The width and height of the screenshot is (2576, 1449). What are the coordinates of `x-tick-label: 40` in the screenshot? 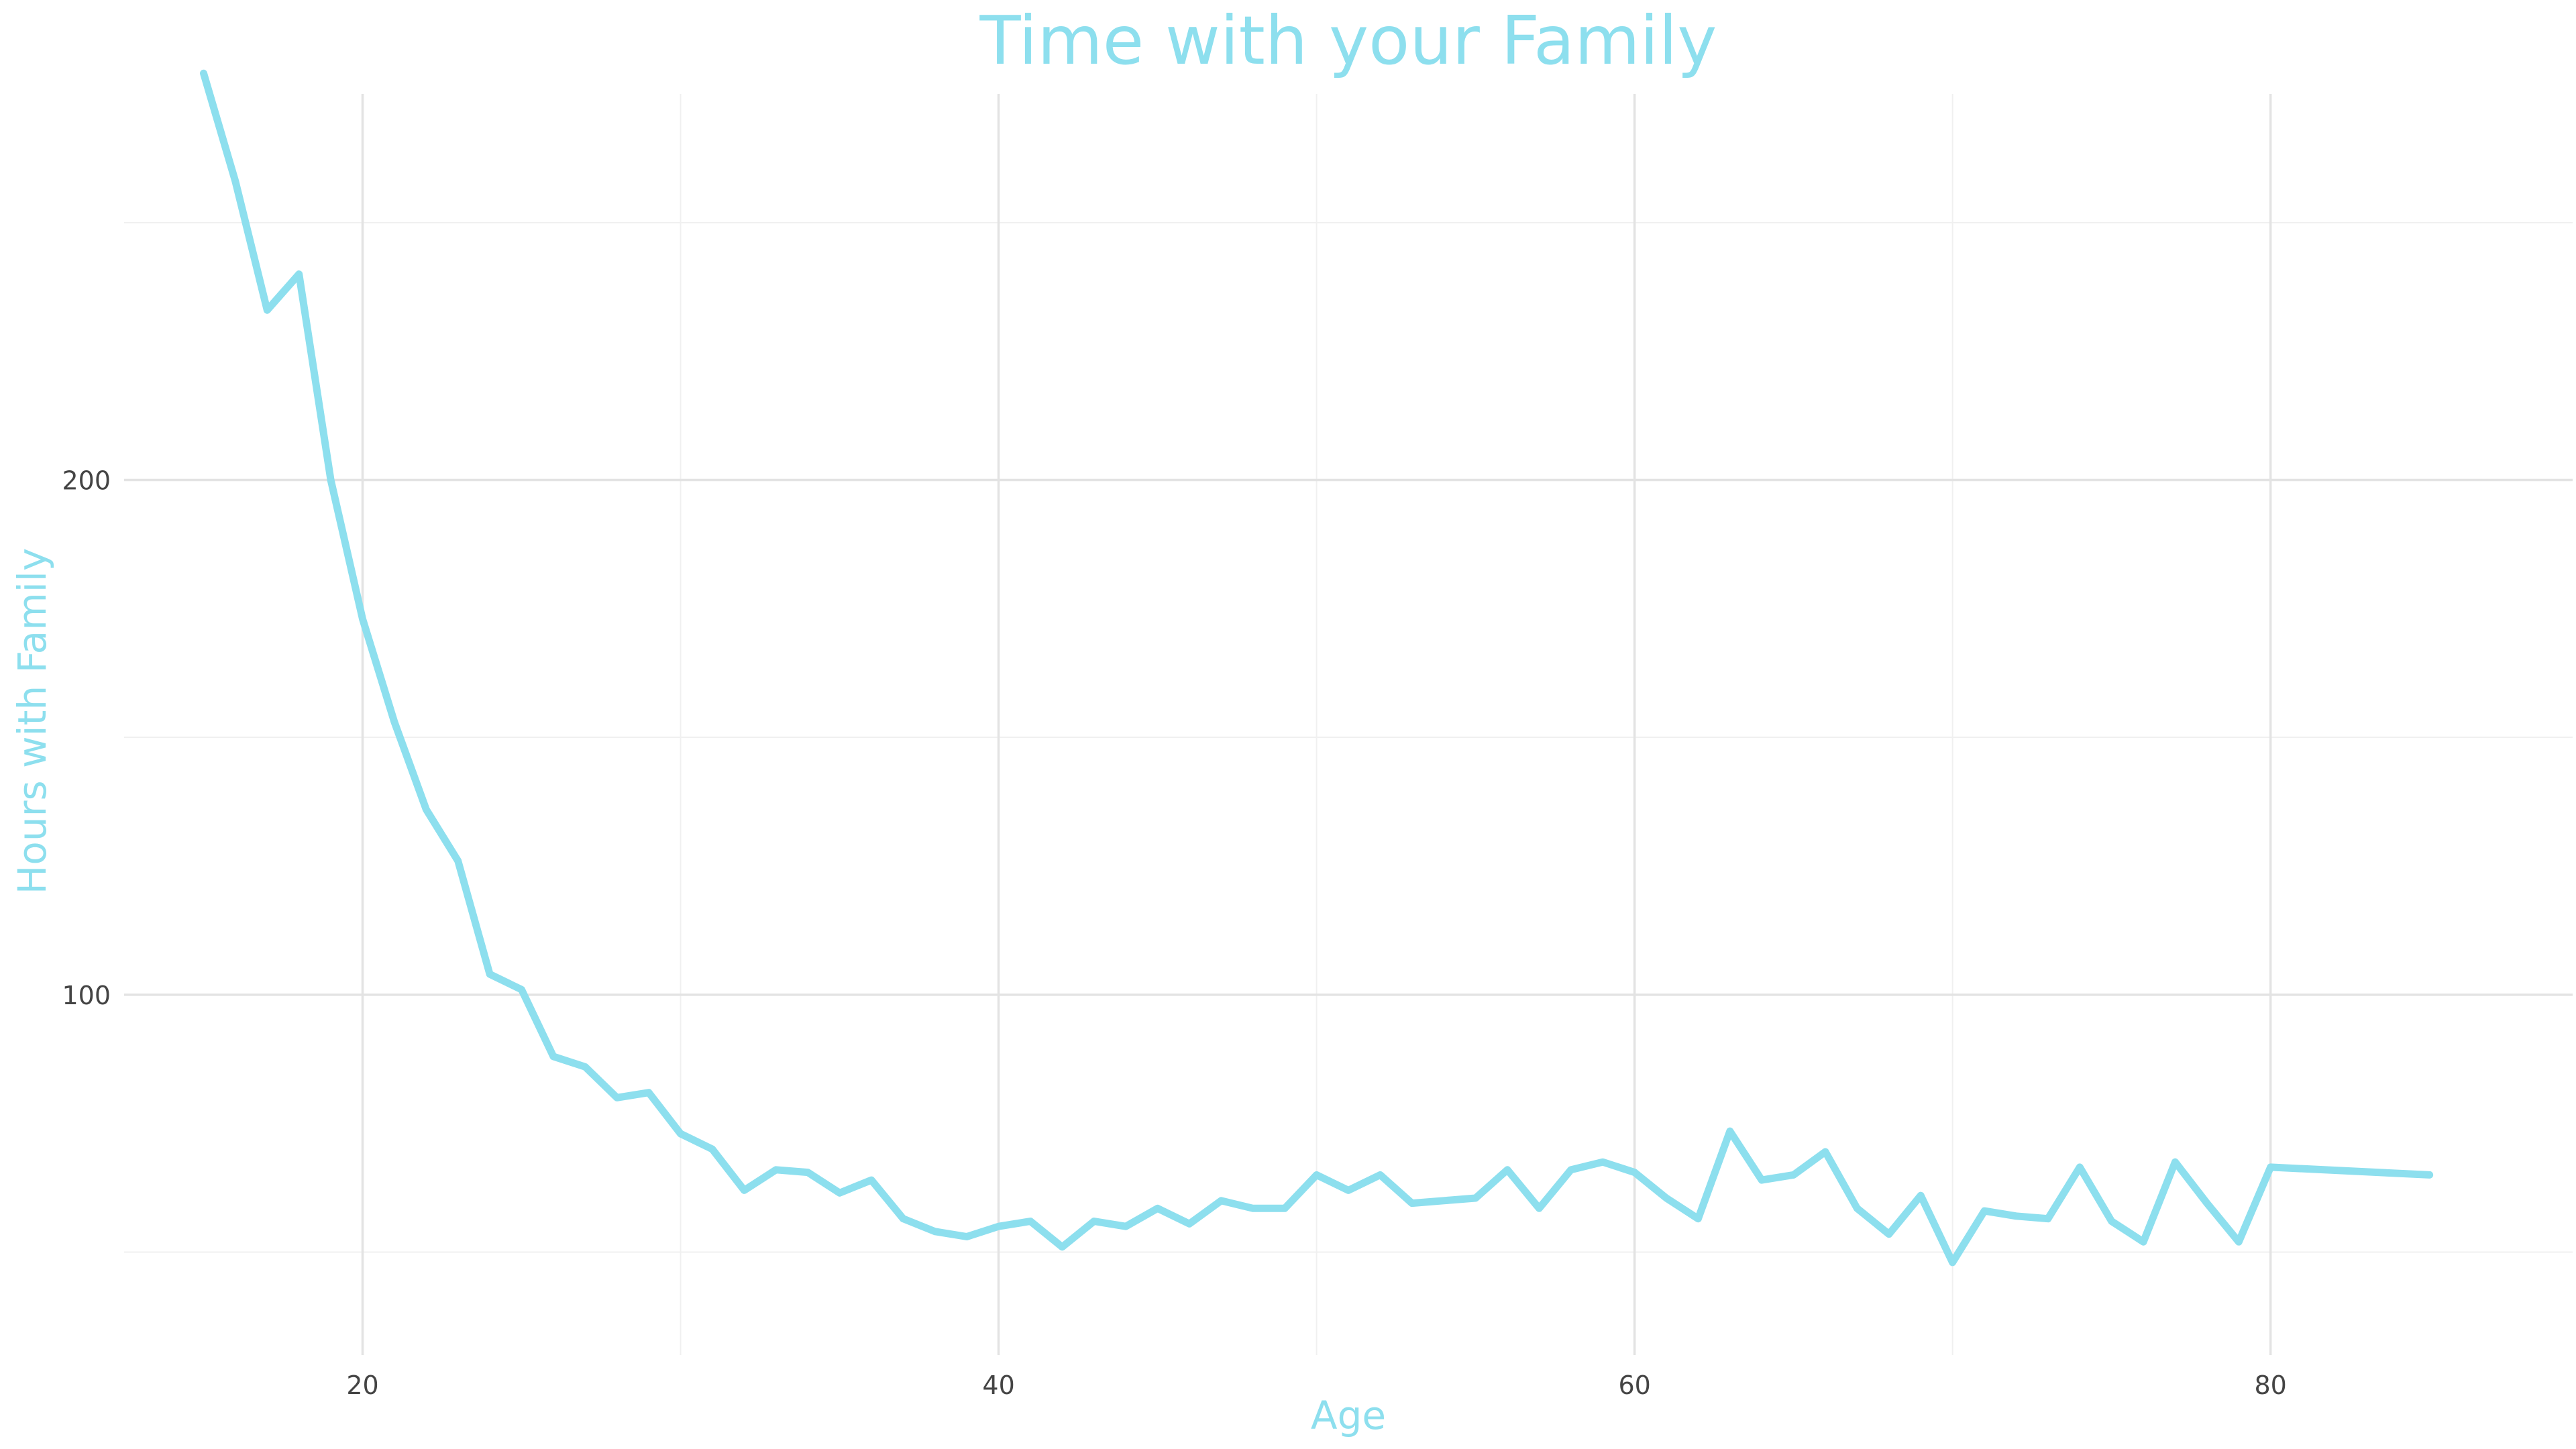 It's located at (998, 1385).